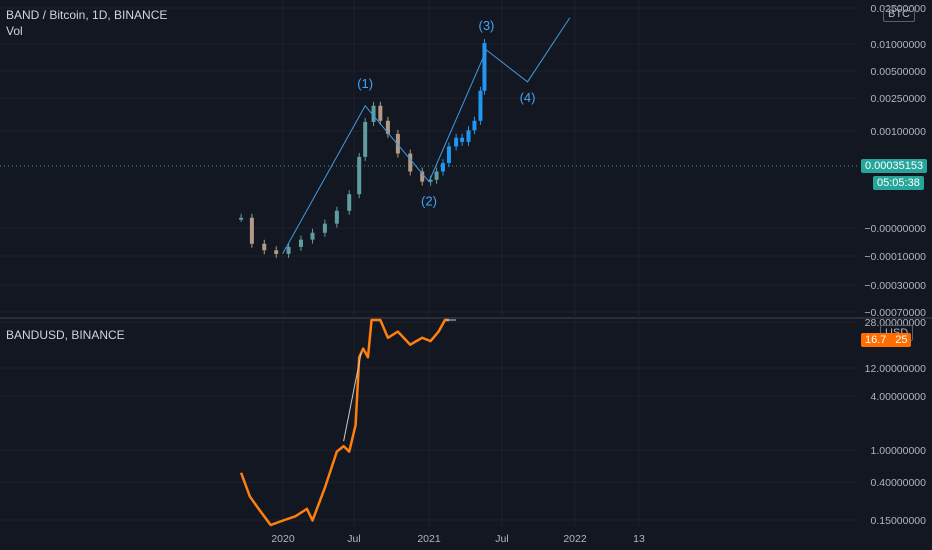 The image size is (932, 550). What do you see at coordinates (886, 340) in the screenshot?
I see `sub-last-price-badge: 16.7 25` at bounding box center [886, 340].